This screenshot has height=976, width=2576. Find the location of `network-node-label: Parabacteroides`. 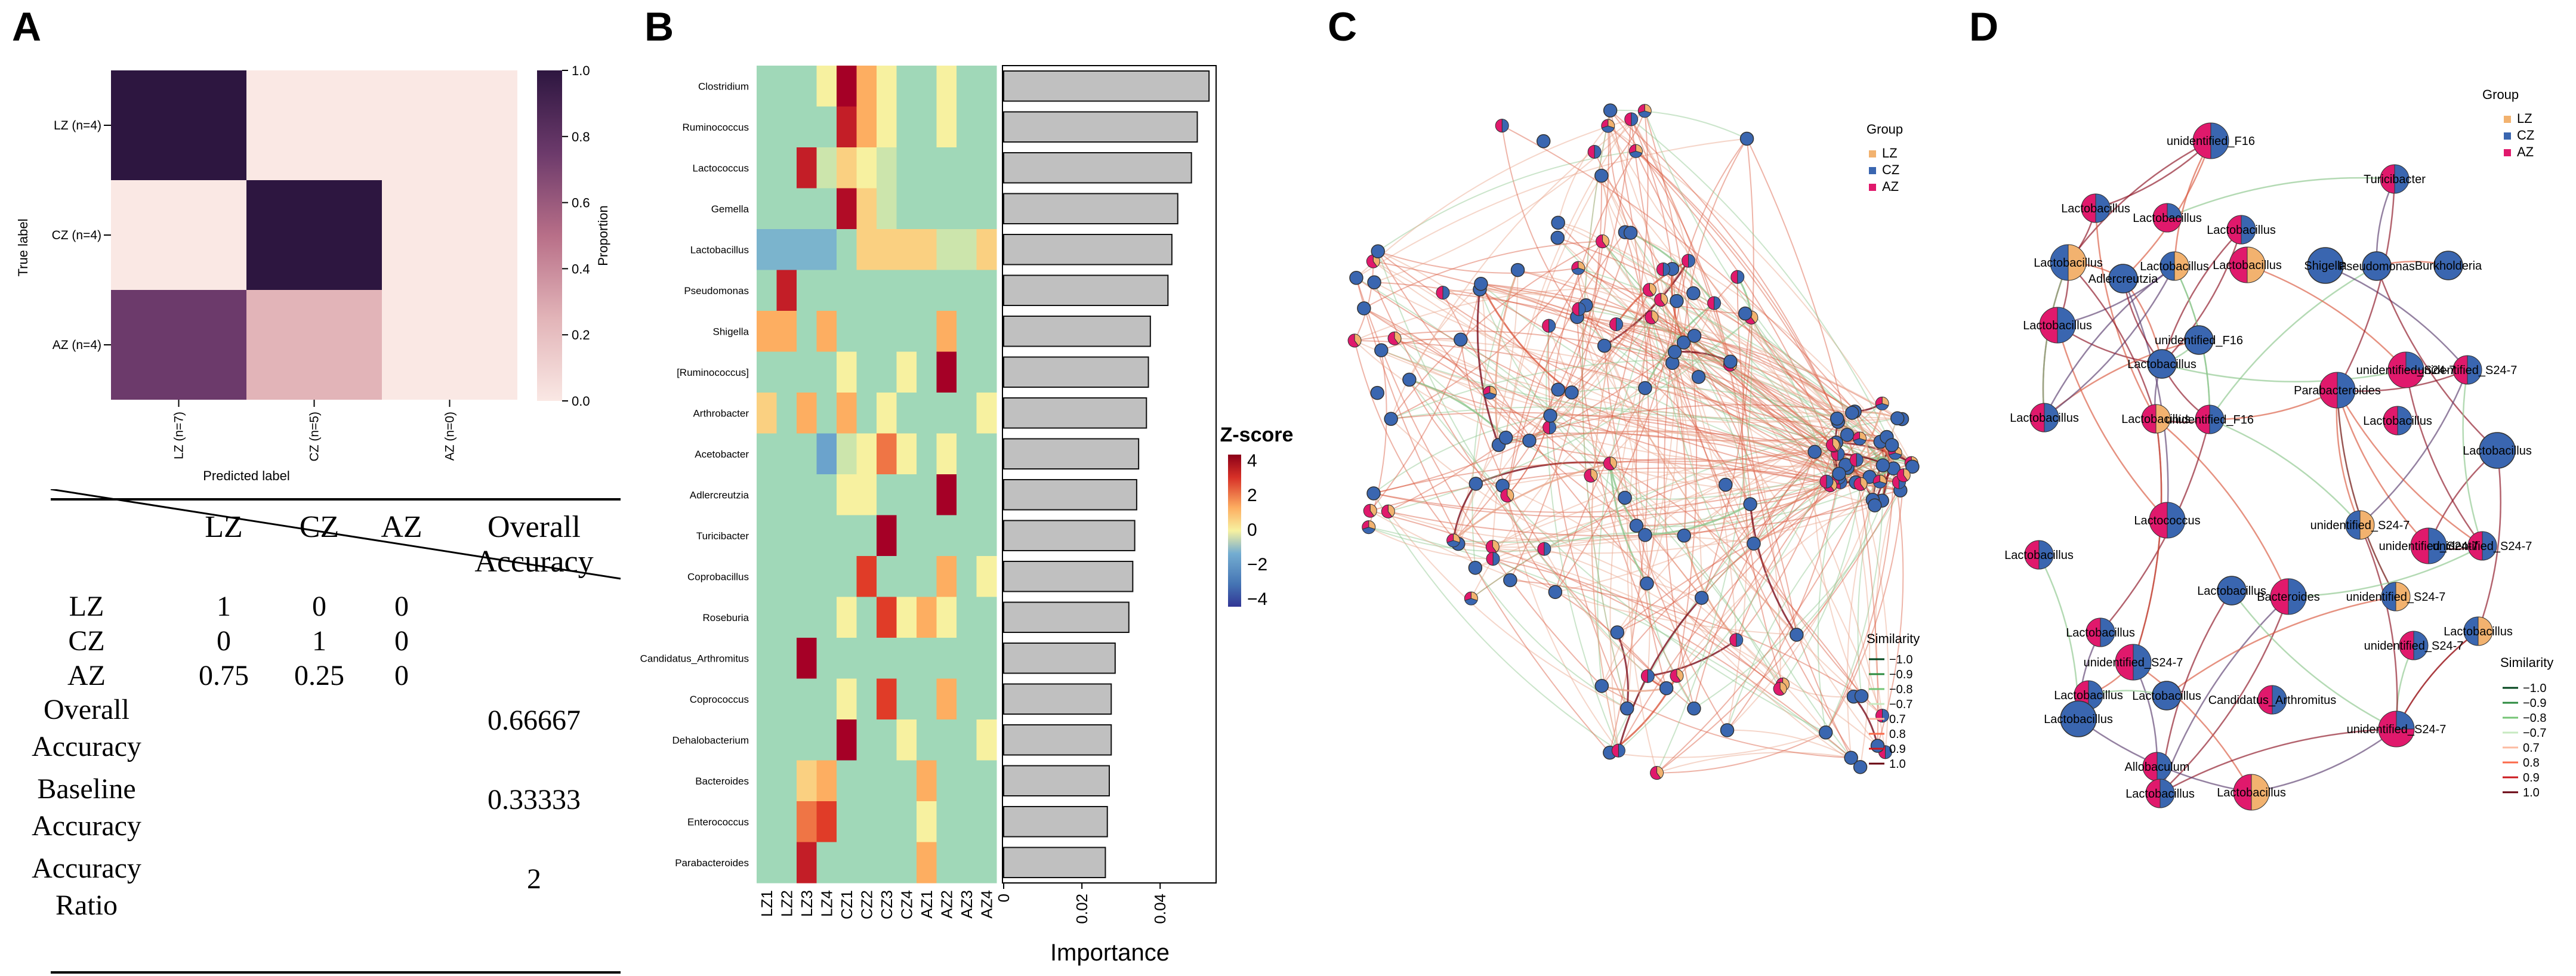

network-node-label: Parabacteroides is located at coordinates (2337, 390).